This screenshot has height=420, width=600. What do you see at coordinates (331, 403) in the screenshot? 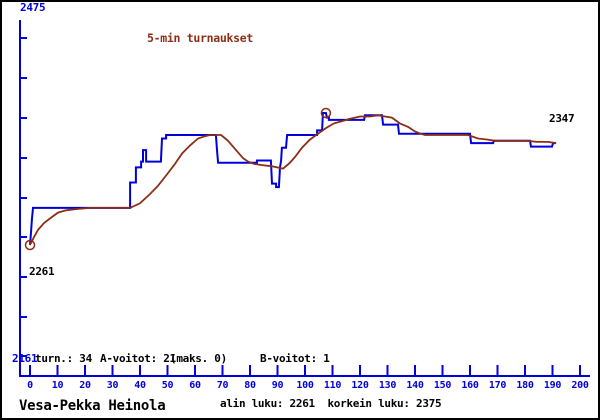
I see `rating-range-text: alin luku: 2261 korkein luku: 2375` at bounding box center [331, 403].